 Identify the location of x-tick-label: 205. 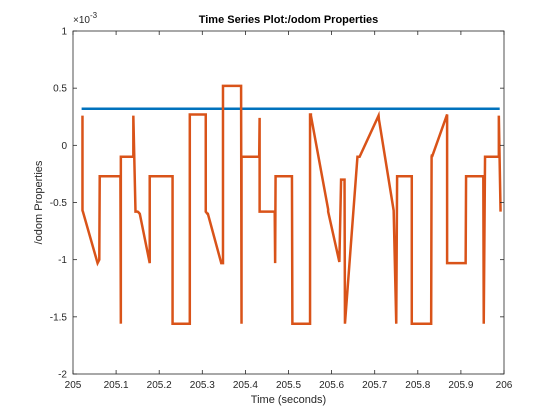
(73, 385).